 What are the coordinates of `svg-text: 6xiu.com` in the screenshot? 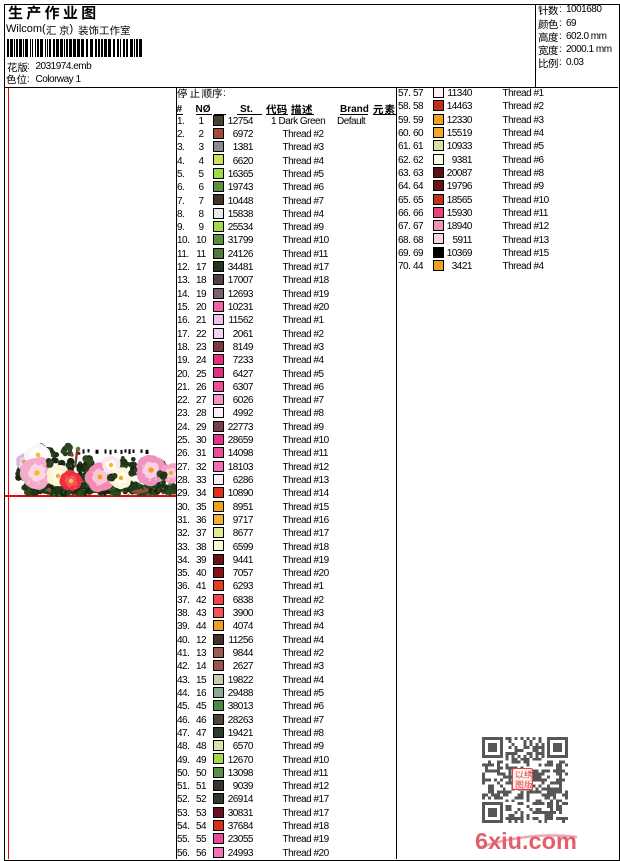 It's located at (526, 841).